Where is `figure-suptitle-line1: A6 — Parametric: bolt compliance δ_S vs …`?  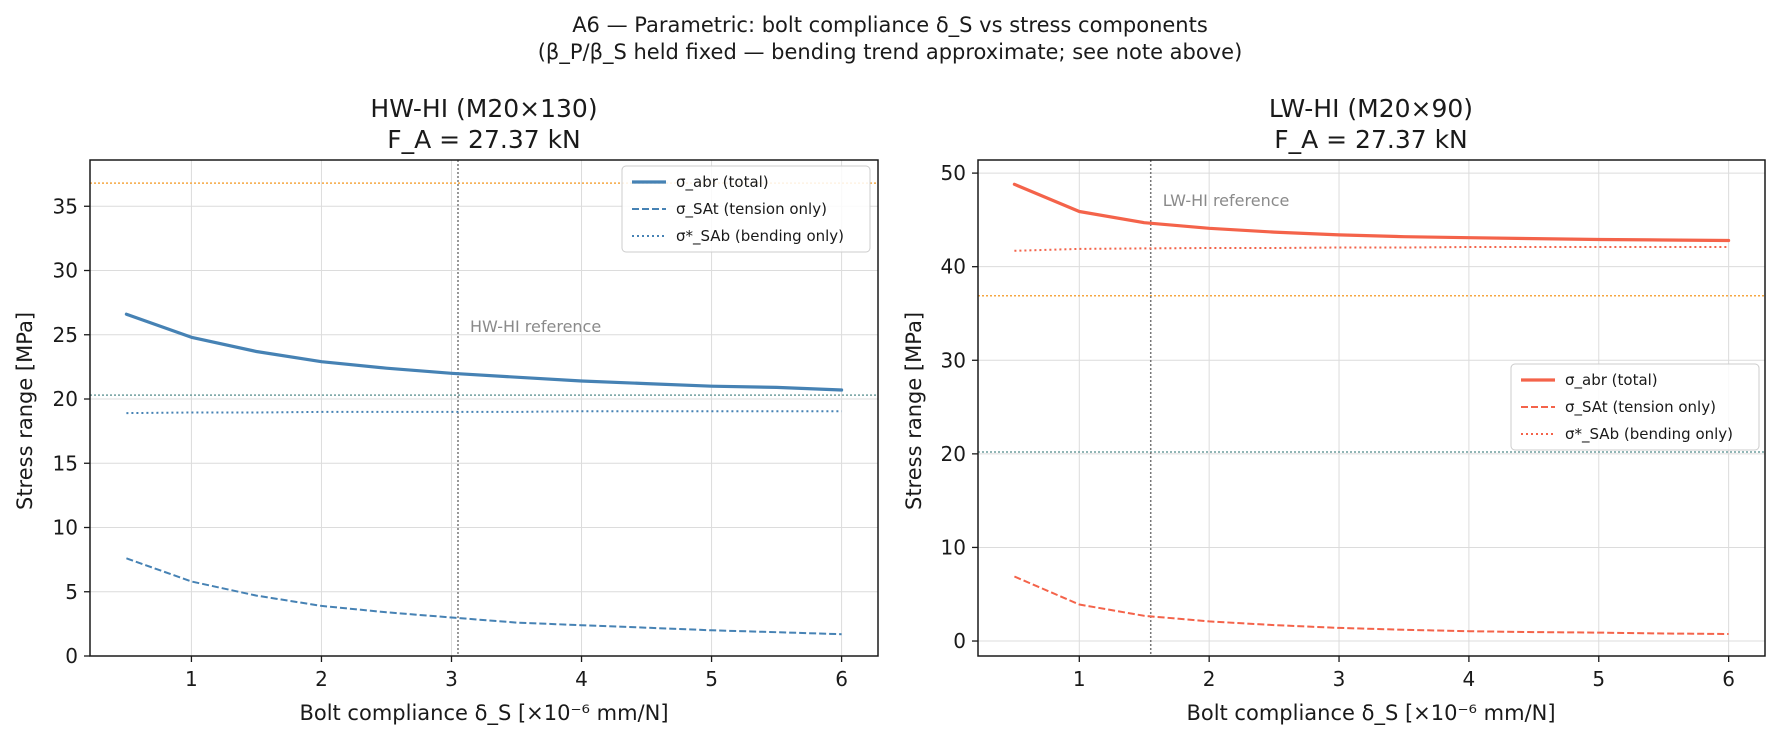 figure-suptitle-line1: A6 — Parametric: bolt compliance δ_S vs … is located at coordinates (890, 25).